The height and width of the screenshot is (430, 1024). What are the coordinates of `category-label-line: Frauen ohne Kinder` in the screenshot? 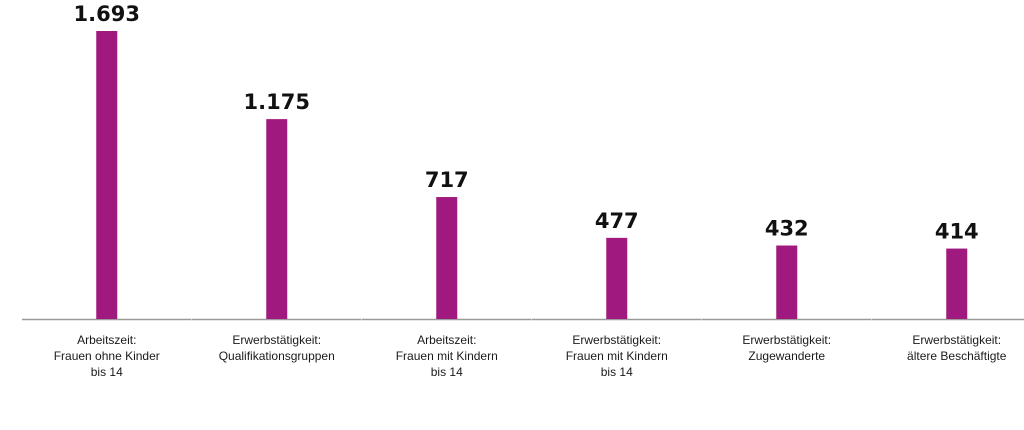 It's located at (107, 356).